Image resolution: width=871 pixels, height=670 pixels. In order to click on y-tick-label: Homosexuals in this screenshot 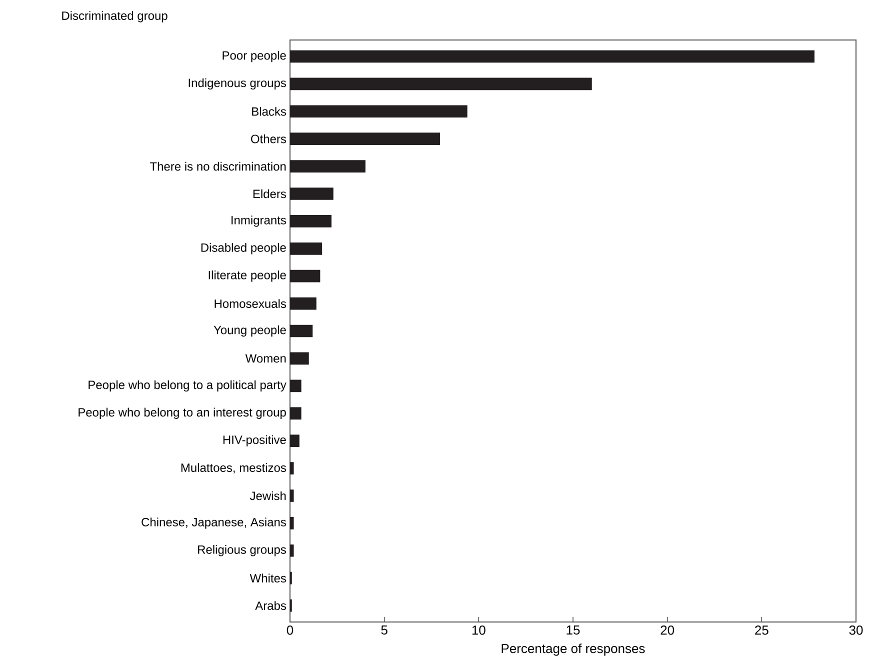, I will do `click(250, 303)`.